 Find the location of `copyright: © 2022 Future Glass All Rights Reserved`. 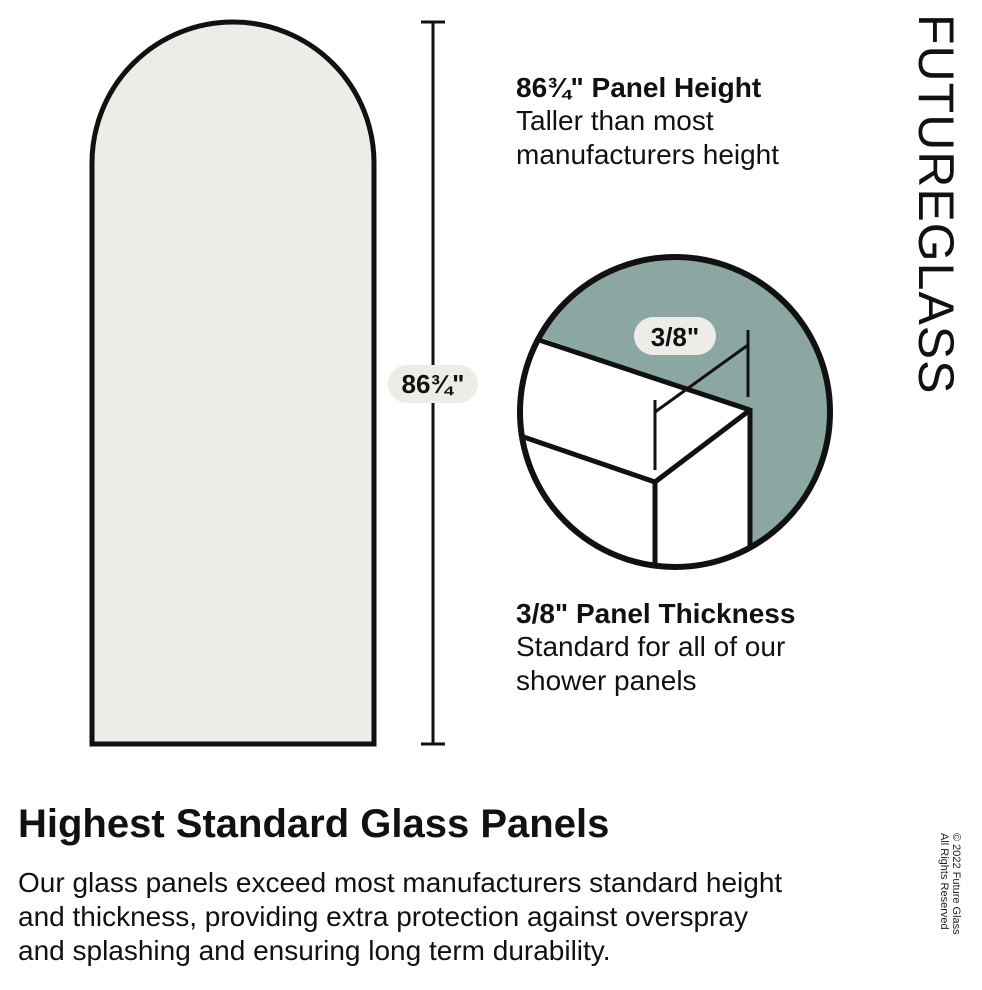

copyright: © 2022 Future Glass All Rights Reserved is located at coordinates (950, 884).